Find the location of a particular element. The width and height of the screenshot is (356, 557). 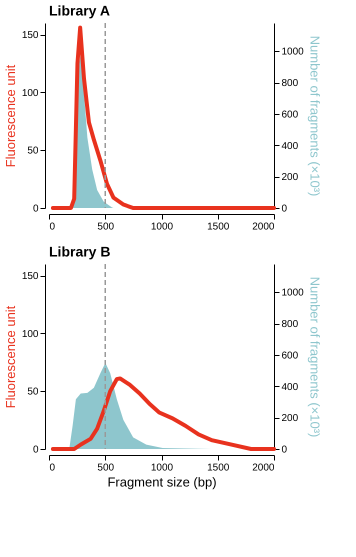

chart-title: Library B is located at coordinates (79, 251).